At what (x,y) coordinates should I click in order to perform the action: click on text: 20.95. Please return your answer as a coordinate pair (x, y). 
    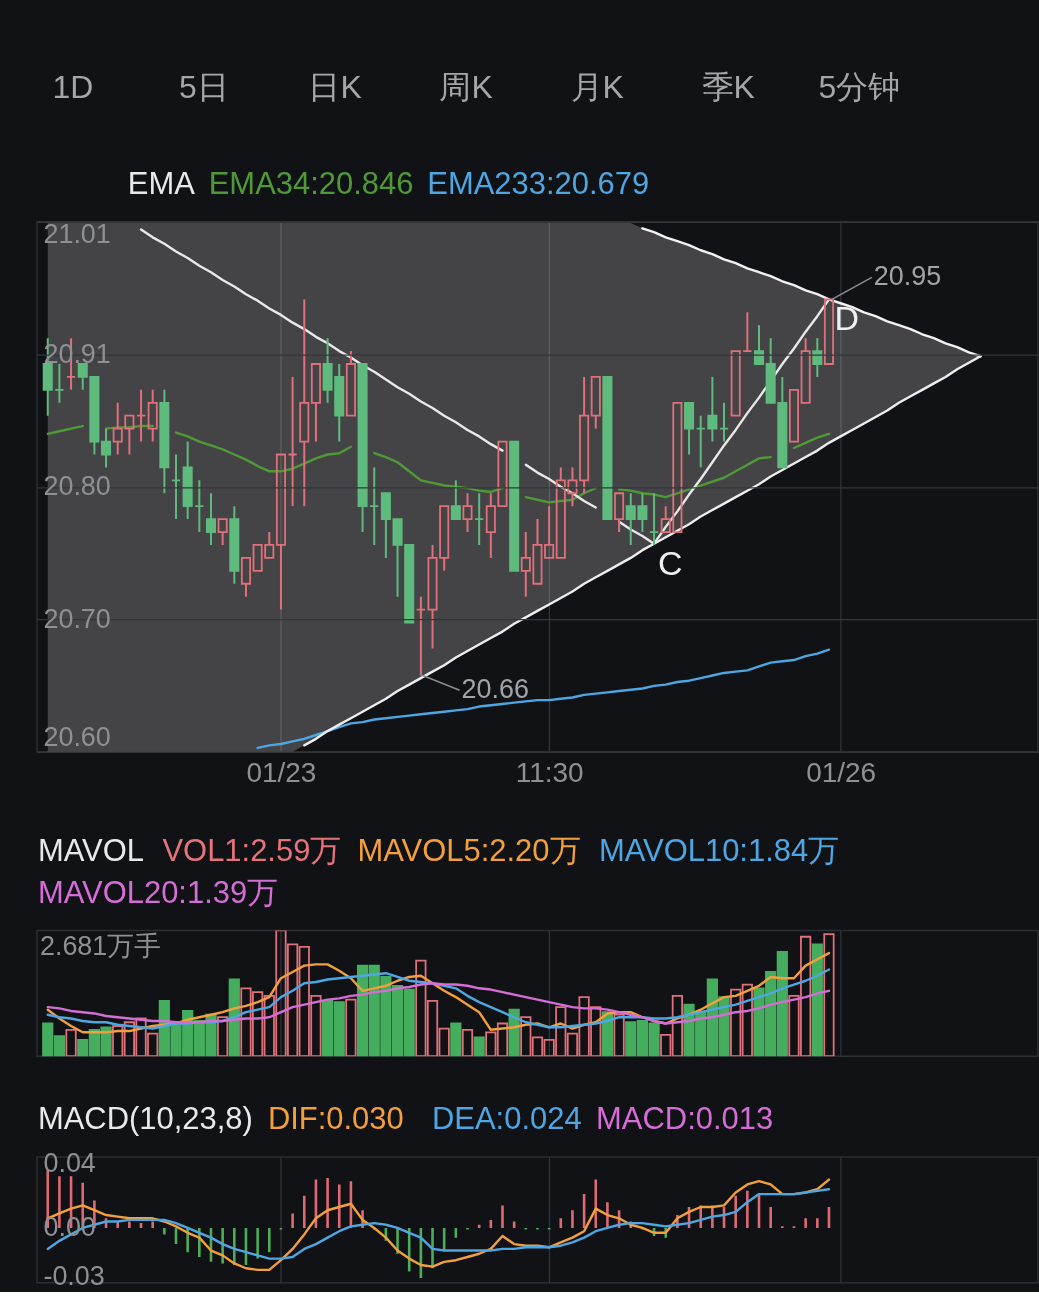
    Looking at the image, I should click on (907, 276).